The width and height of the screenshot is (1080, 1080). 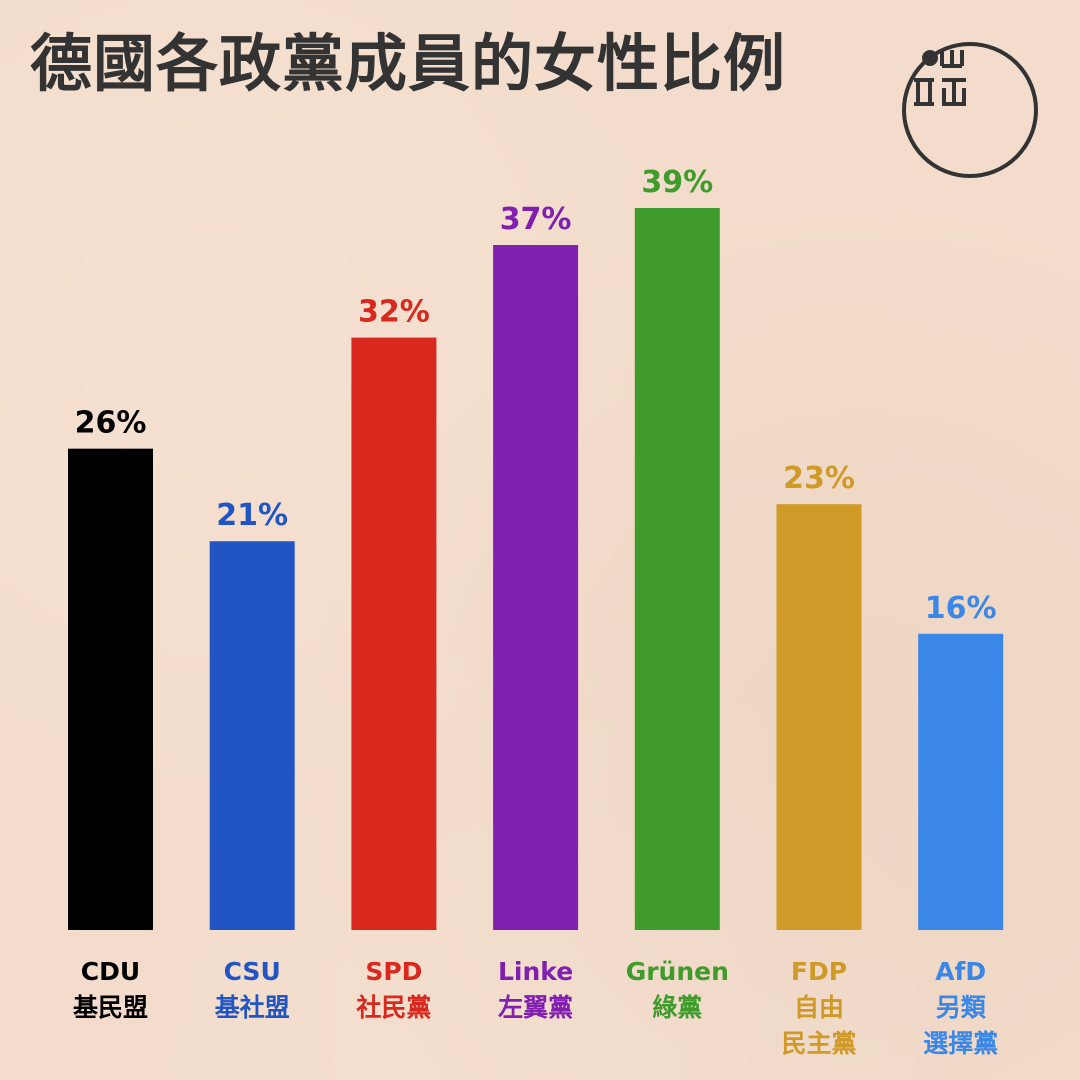 I want to click on chart-title: 德國各政黨成員的女性比例, so click(x=408, y=63).